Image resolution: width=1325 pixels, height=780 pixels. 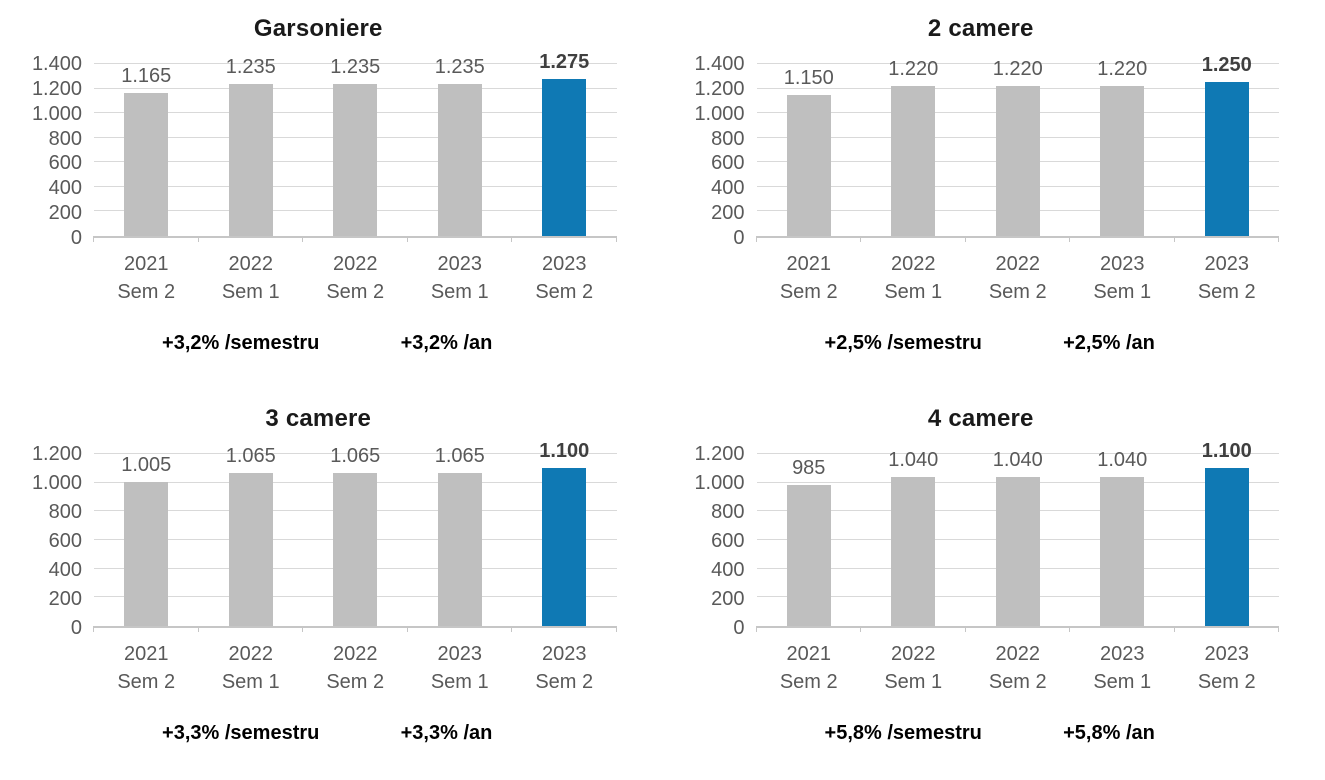 I want to click on annual-growth-label: +3,2% /an, so click(x=446, y=343).